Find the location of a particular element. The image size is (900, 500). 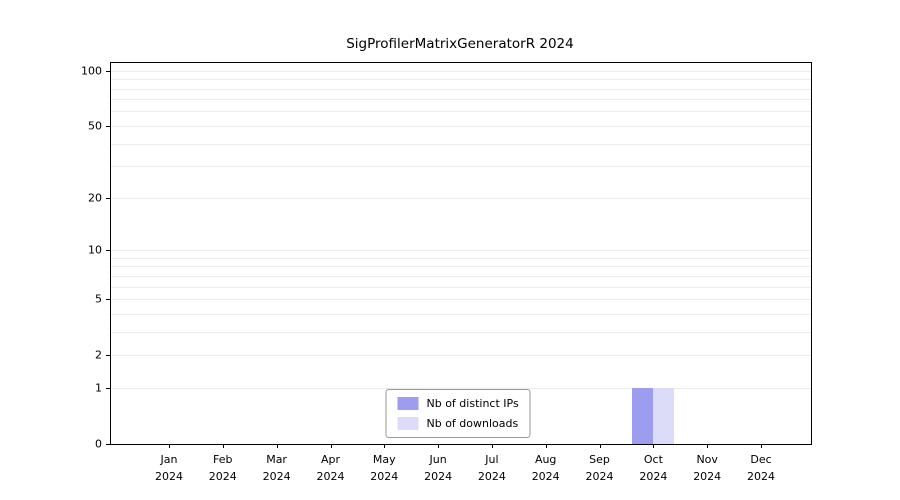

legend-swatch-distinct-ips is located at coordinates (408, 403).